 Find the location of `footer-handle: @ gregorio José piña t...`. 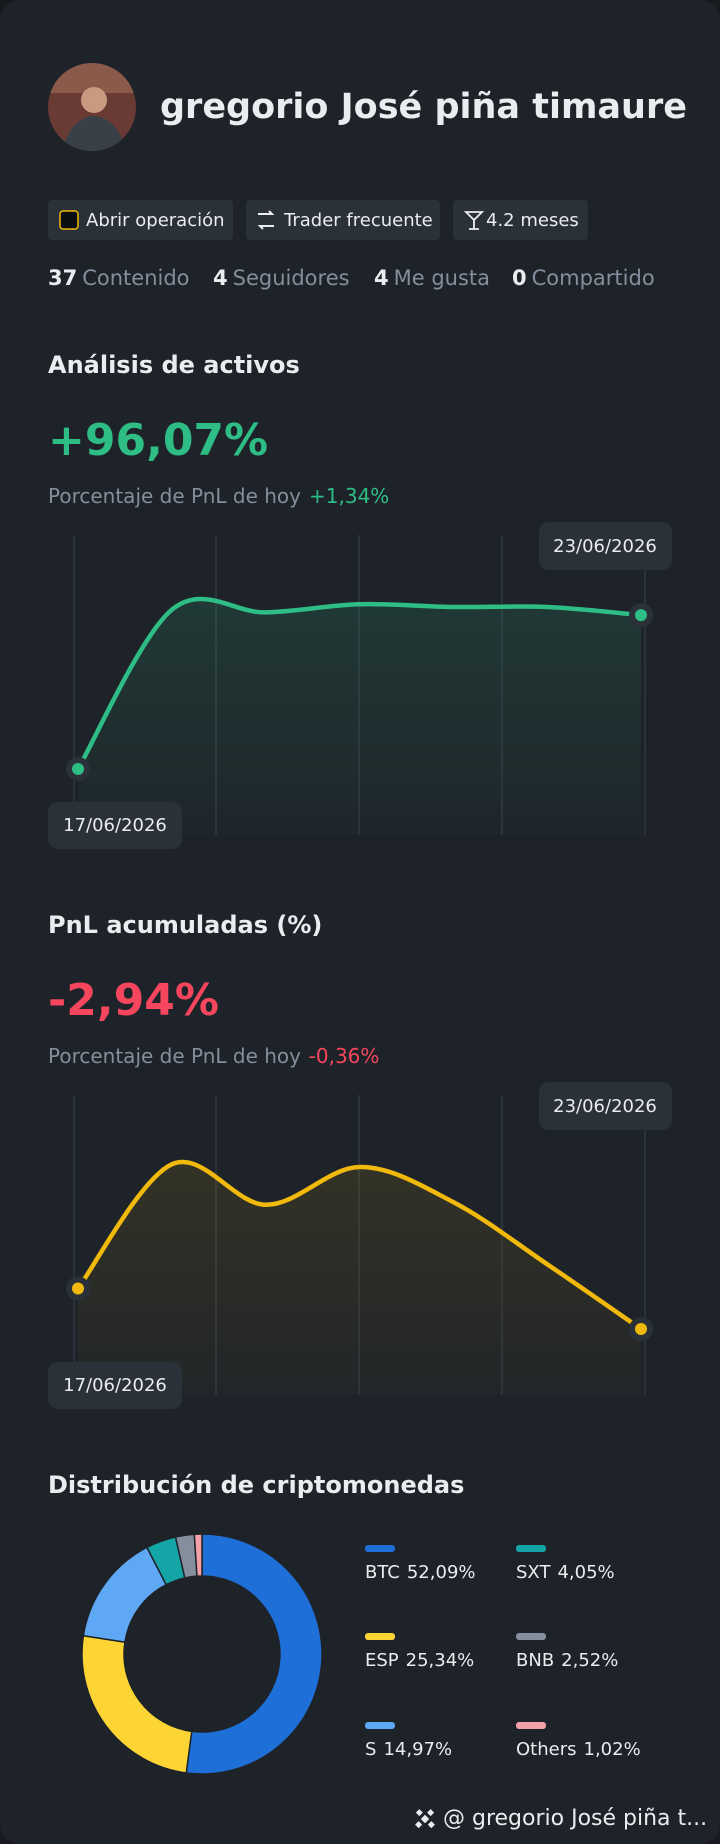

footer-handle: @ gregorio José piña t... is located at coordinates (575, 1818).